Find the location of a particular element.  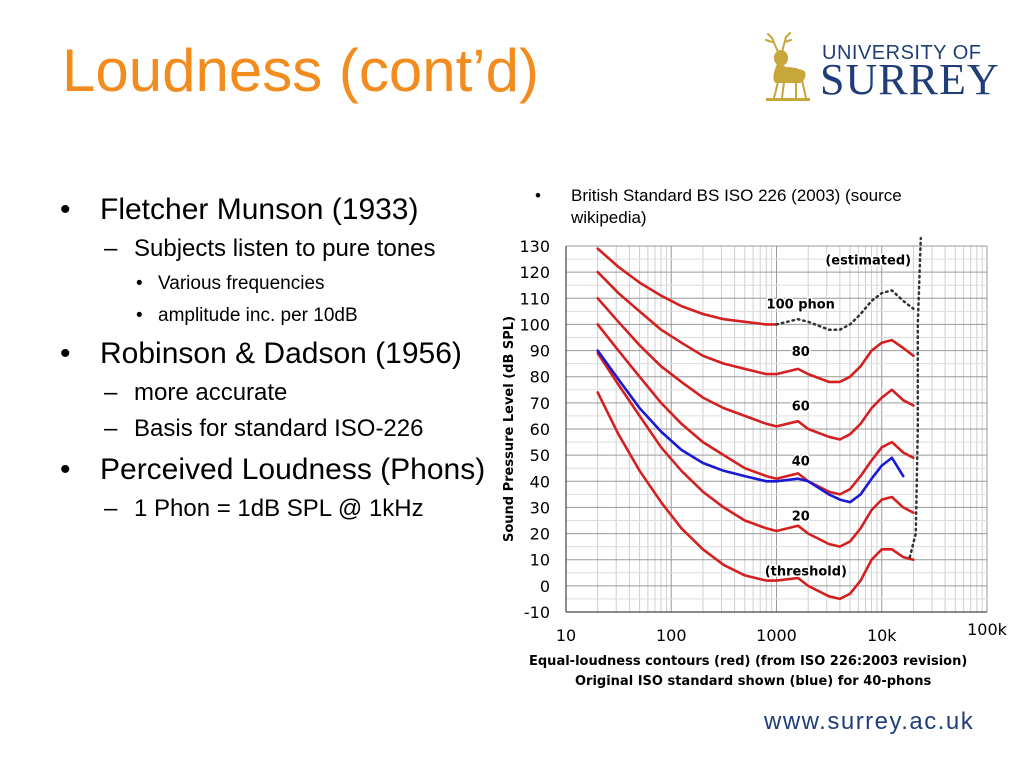

slide-title: Loudness (cont’d) is located at coordinates (300, 70).